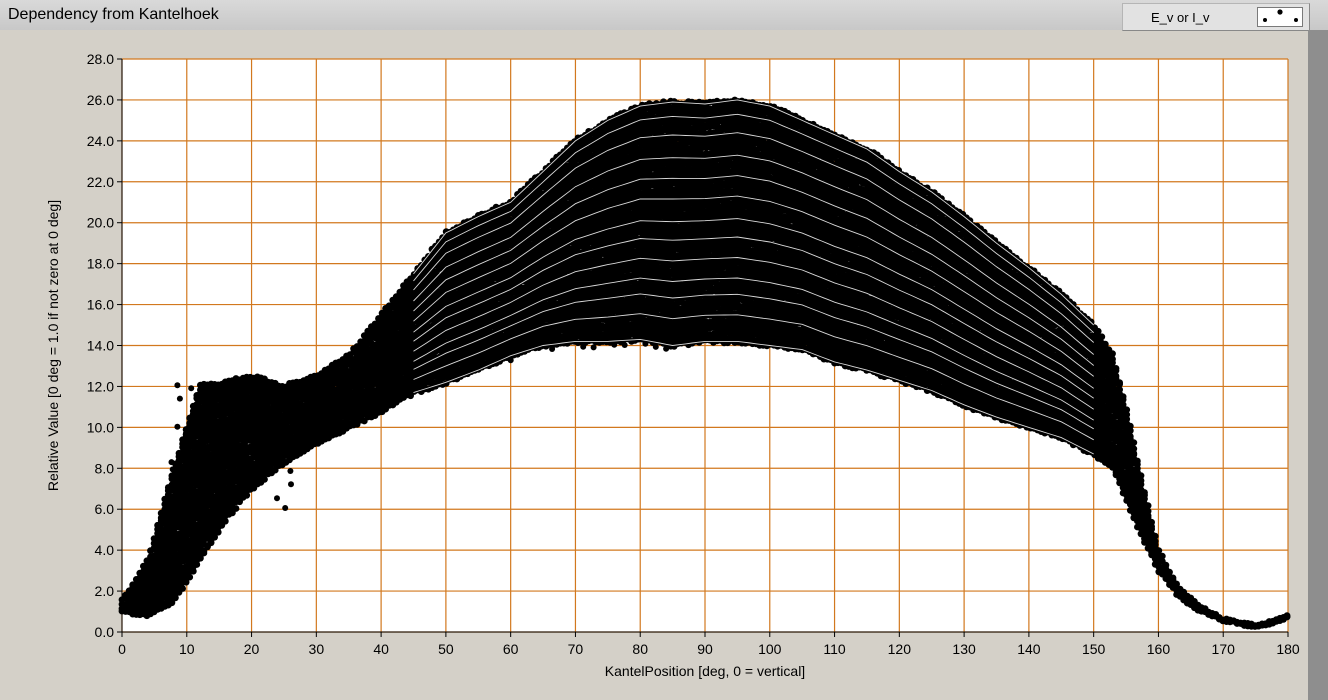 Image resolution: width=1328 pixels, height=700 pixels. I want to click on graph-title-bar: Dependency from Kantelhoek E_v or I_v, so click(664, 15).